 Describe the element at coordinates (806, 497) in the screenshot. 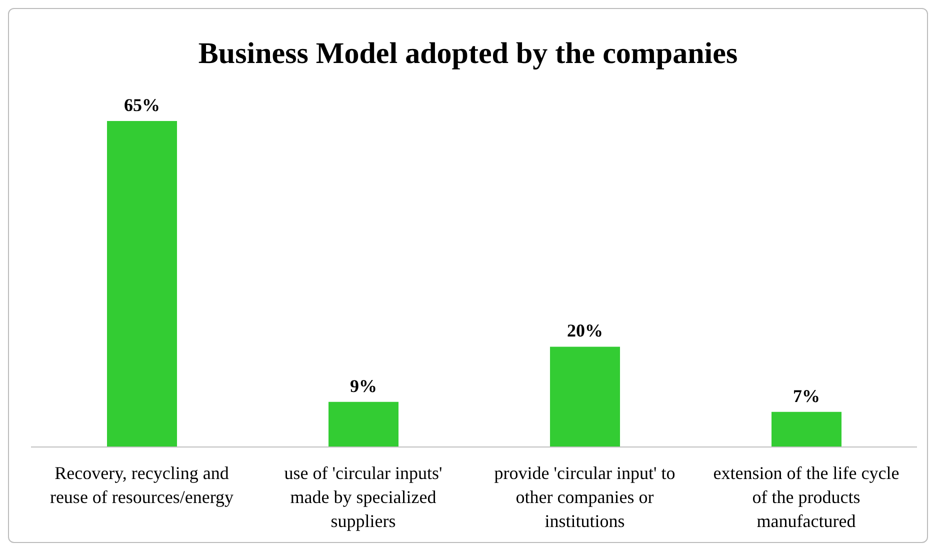

I see `x-tick-label: extension of the life cycle of the products manufactured` at that location.